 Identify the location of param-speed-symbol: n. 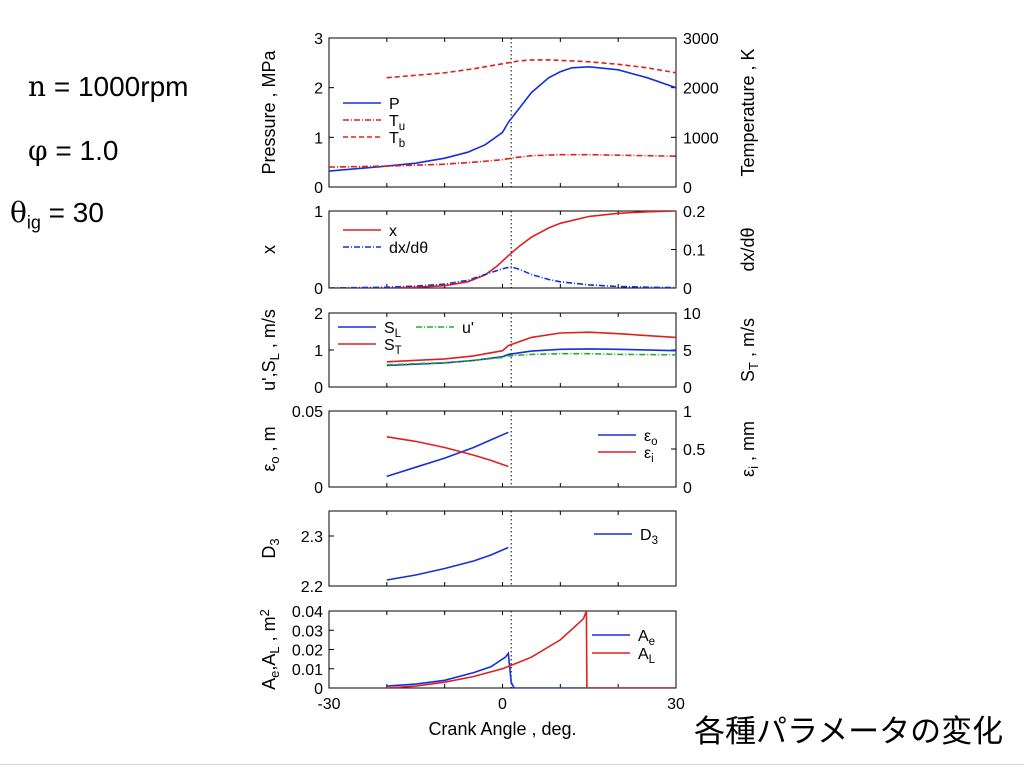
(37, 86).